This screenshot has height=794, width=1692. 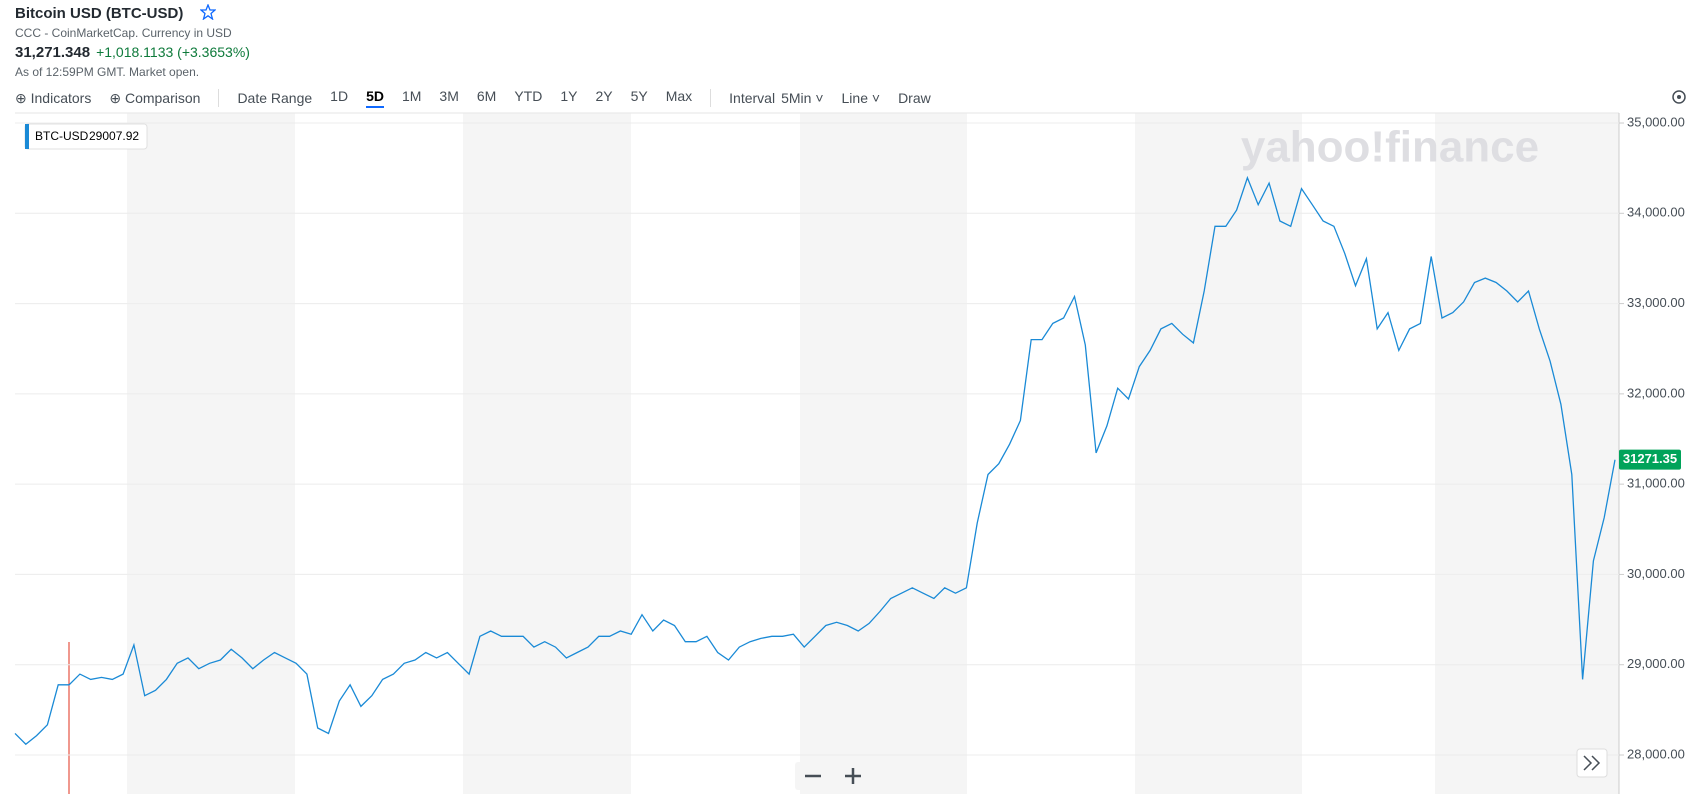 I want to click on comparison-label: Comparison, so click(x=162, y=97).